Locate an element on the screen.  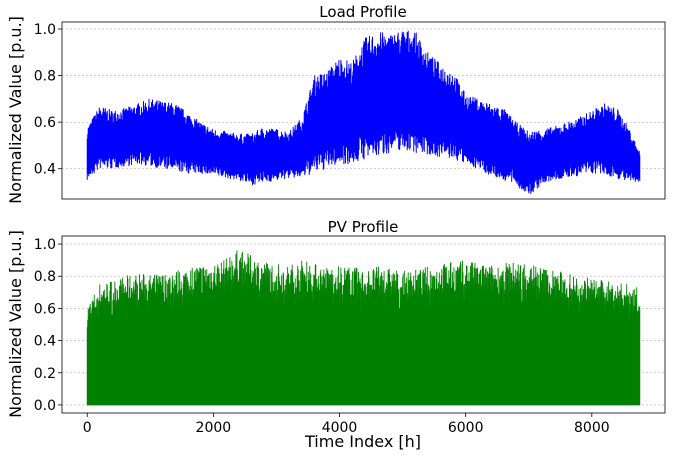
pv-x-axis-label: Time Index [h] is located at coordinates (362, 441).